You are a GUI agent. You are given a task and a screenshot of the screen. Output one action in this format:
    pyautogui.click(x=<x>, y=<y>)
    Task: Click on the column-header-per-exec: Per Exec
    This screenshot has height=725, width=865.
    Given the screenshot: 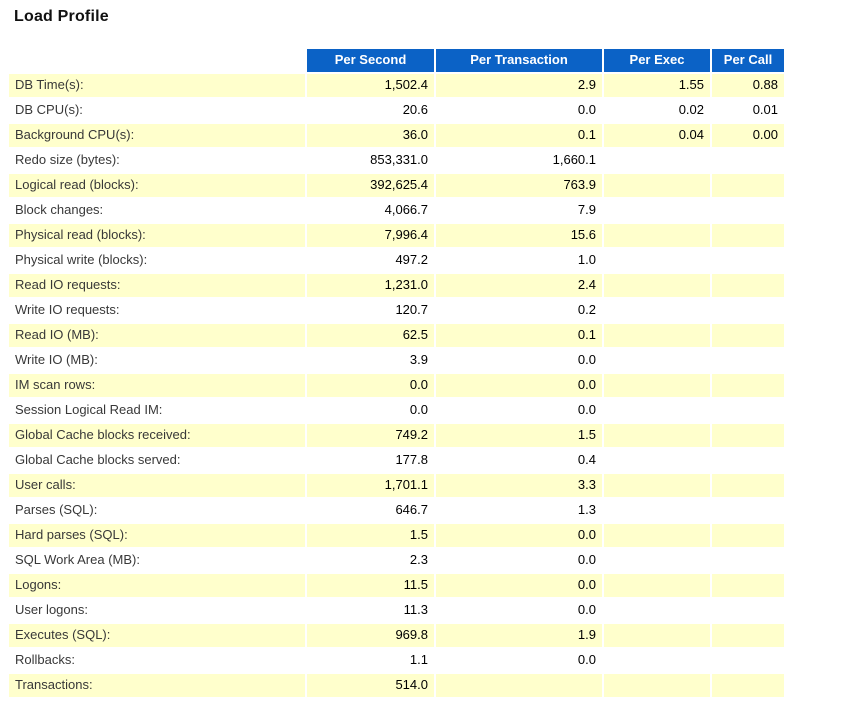 What is the action you would take?
    pyautogui.click(x=657, y=60)
    